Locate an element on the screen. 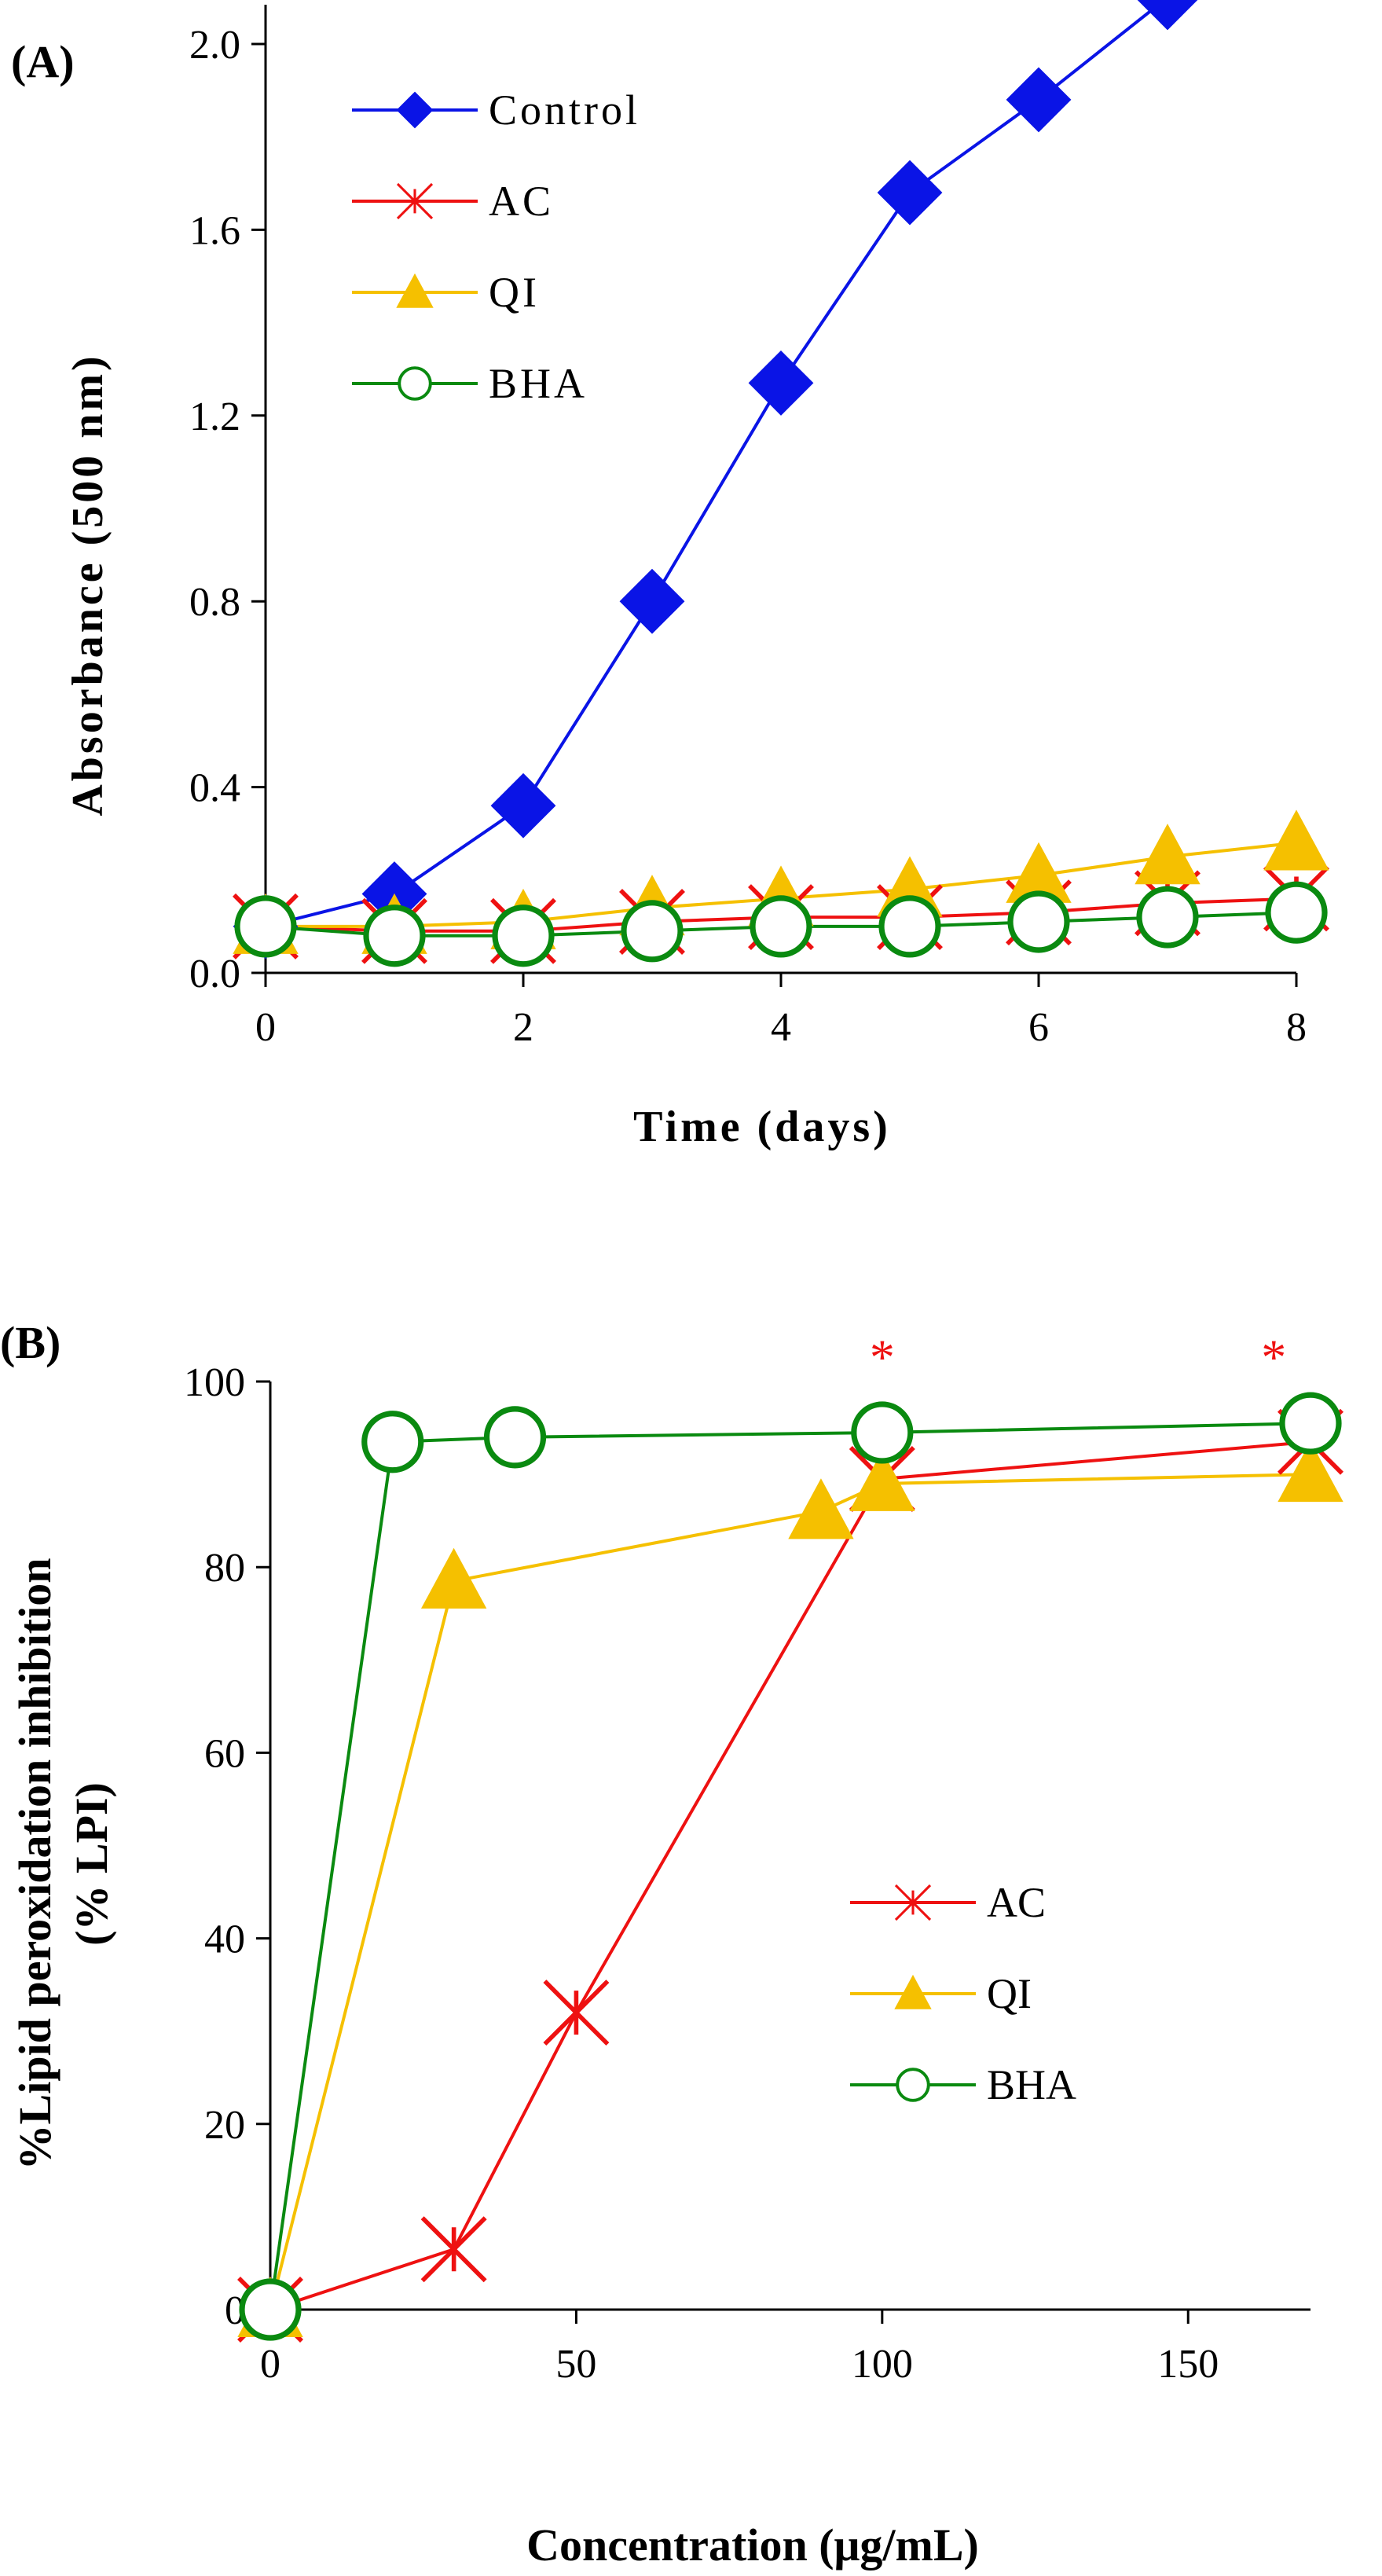 This screenshot has height=2576, width=1382. y-tick-label: 1.2 is located at coordinates (214, 416).